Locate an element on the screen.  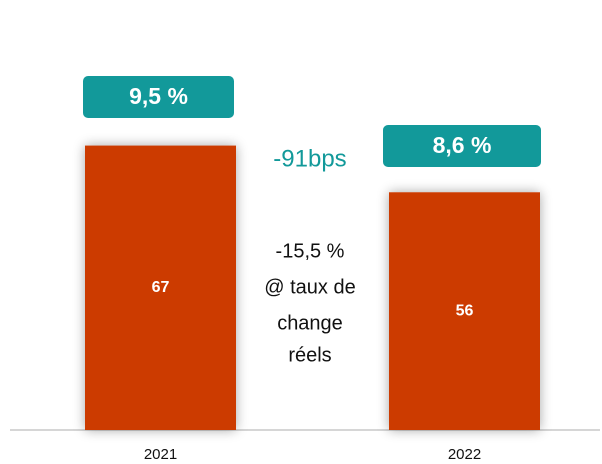
x-tick-label: 2021 is located at coordinates (160, 454).